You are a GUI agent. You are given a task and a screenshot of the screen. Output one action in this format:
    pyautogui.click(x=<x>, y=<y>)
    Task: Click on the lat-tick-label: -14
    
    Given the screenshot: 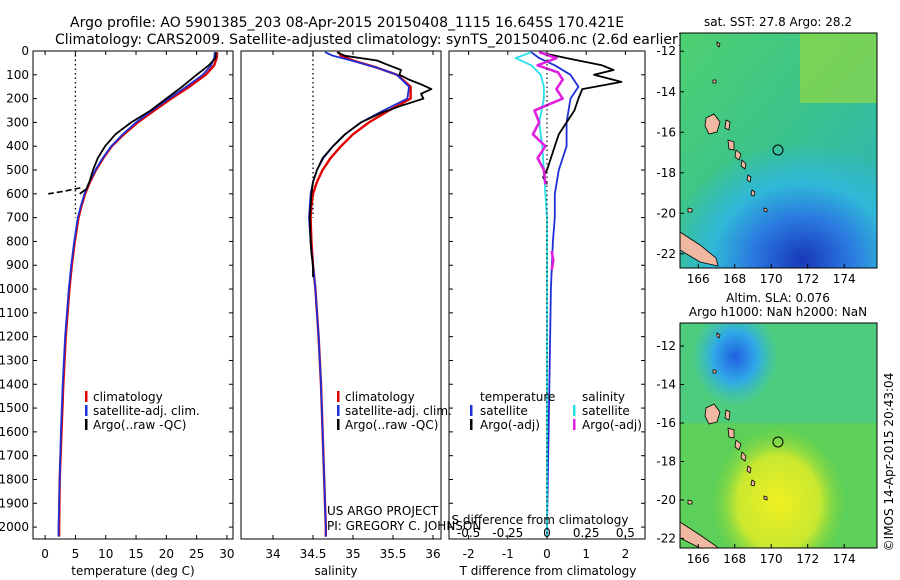 What is the action you would take?
    pyautogui.click(x=666, y=92)
    